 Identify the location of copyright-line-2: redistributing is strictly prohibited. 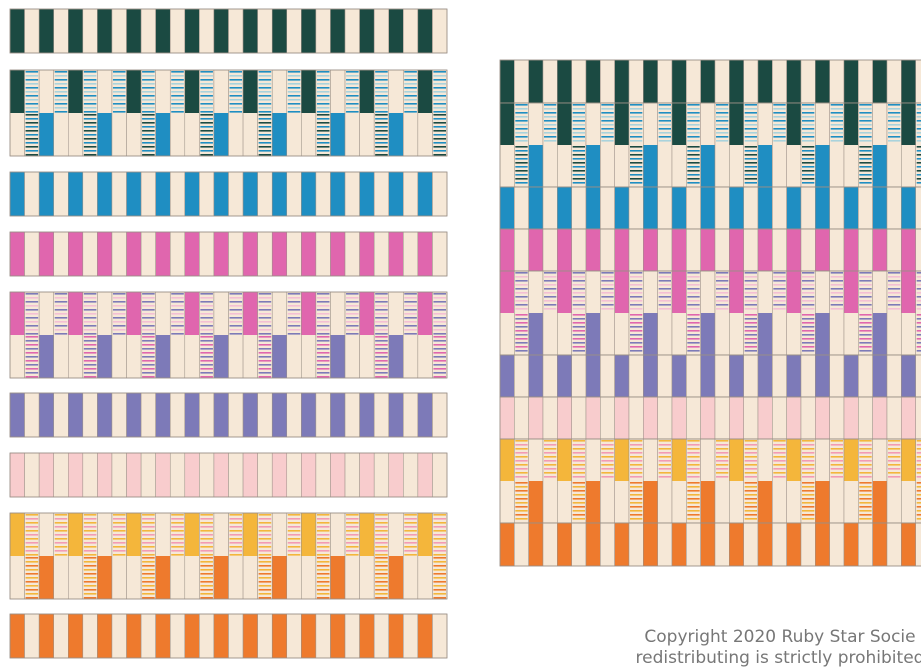
(778, 658).